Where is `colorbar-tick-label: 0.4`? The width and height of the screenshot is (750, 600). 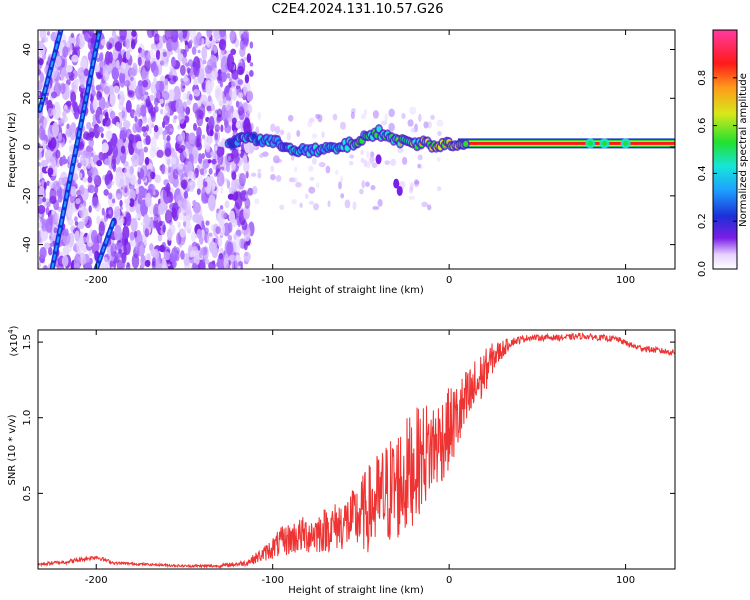
colorbar-tick-label: 0.4 is located at coordinates (702, 173).